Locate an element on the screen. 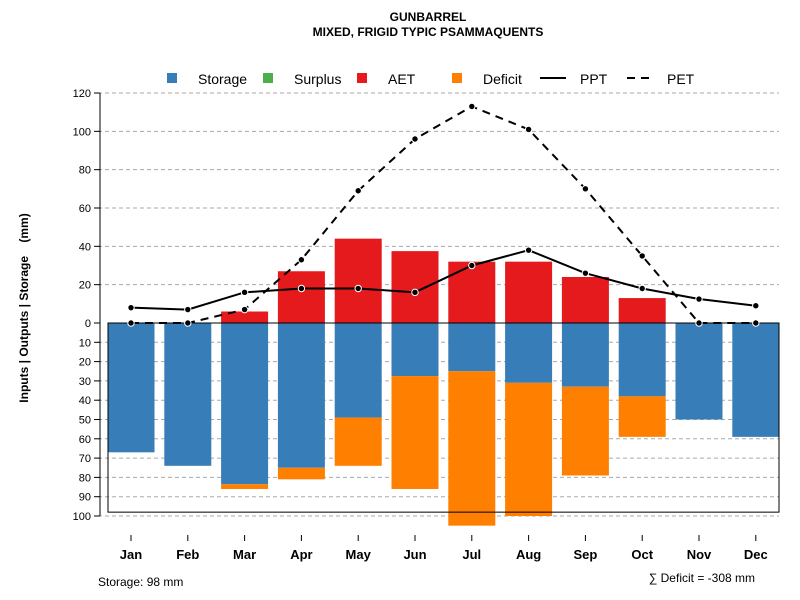 This screenshot has width=800, height=600. x-tick-label: Apr is located at coordinates (301, 554).